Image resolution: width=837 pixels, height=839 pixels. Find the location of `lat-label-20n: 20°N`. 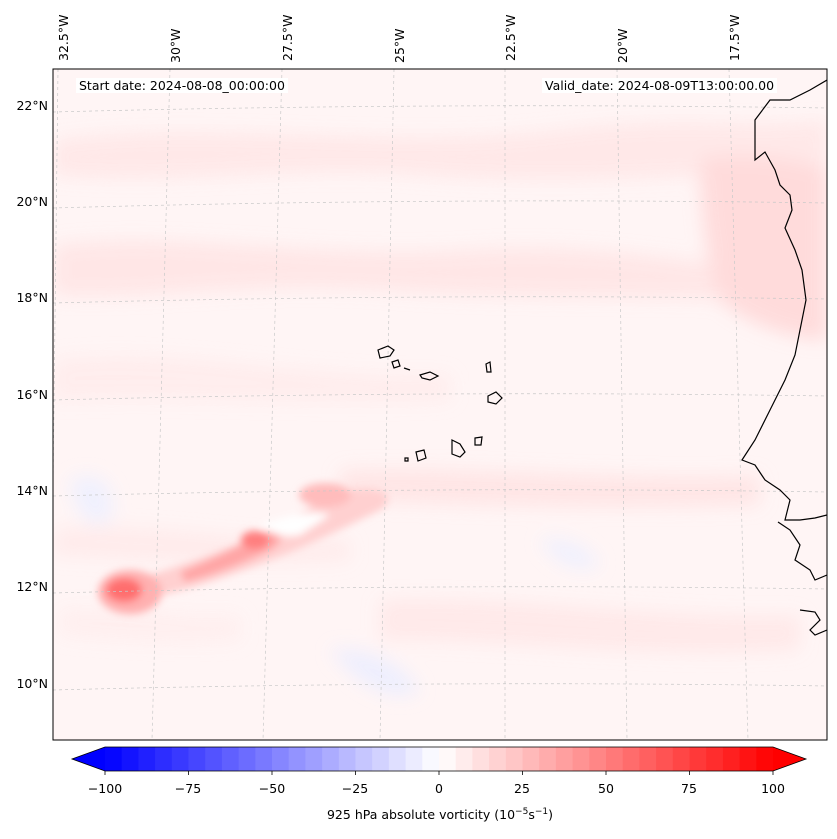

lat-label-20n: 20°N is located at coordinates (32, 201).